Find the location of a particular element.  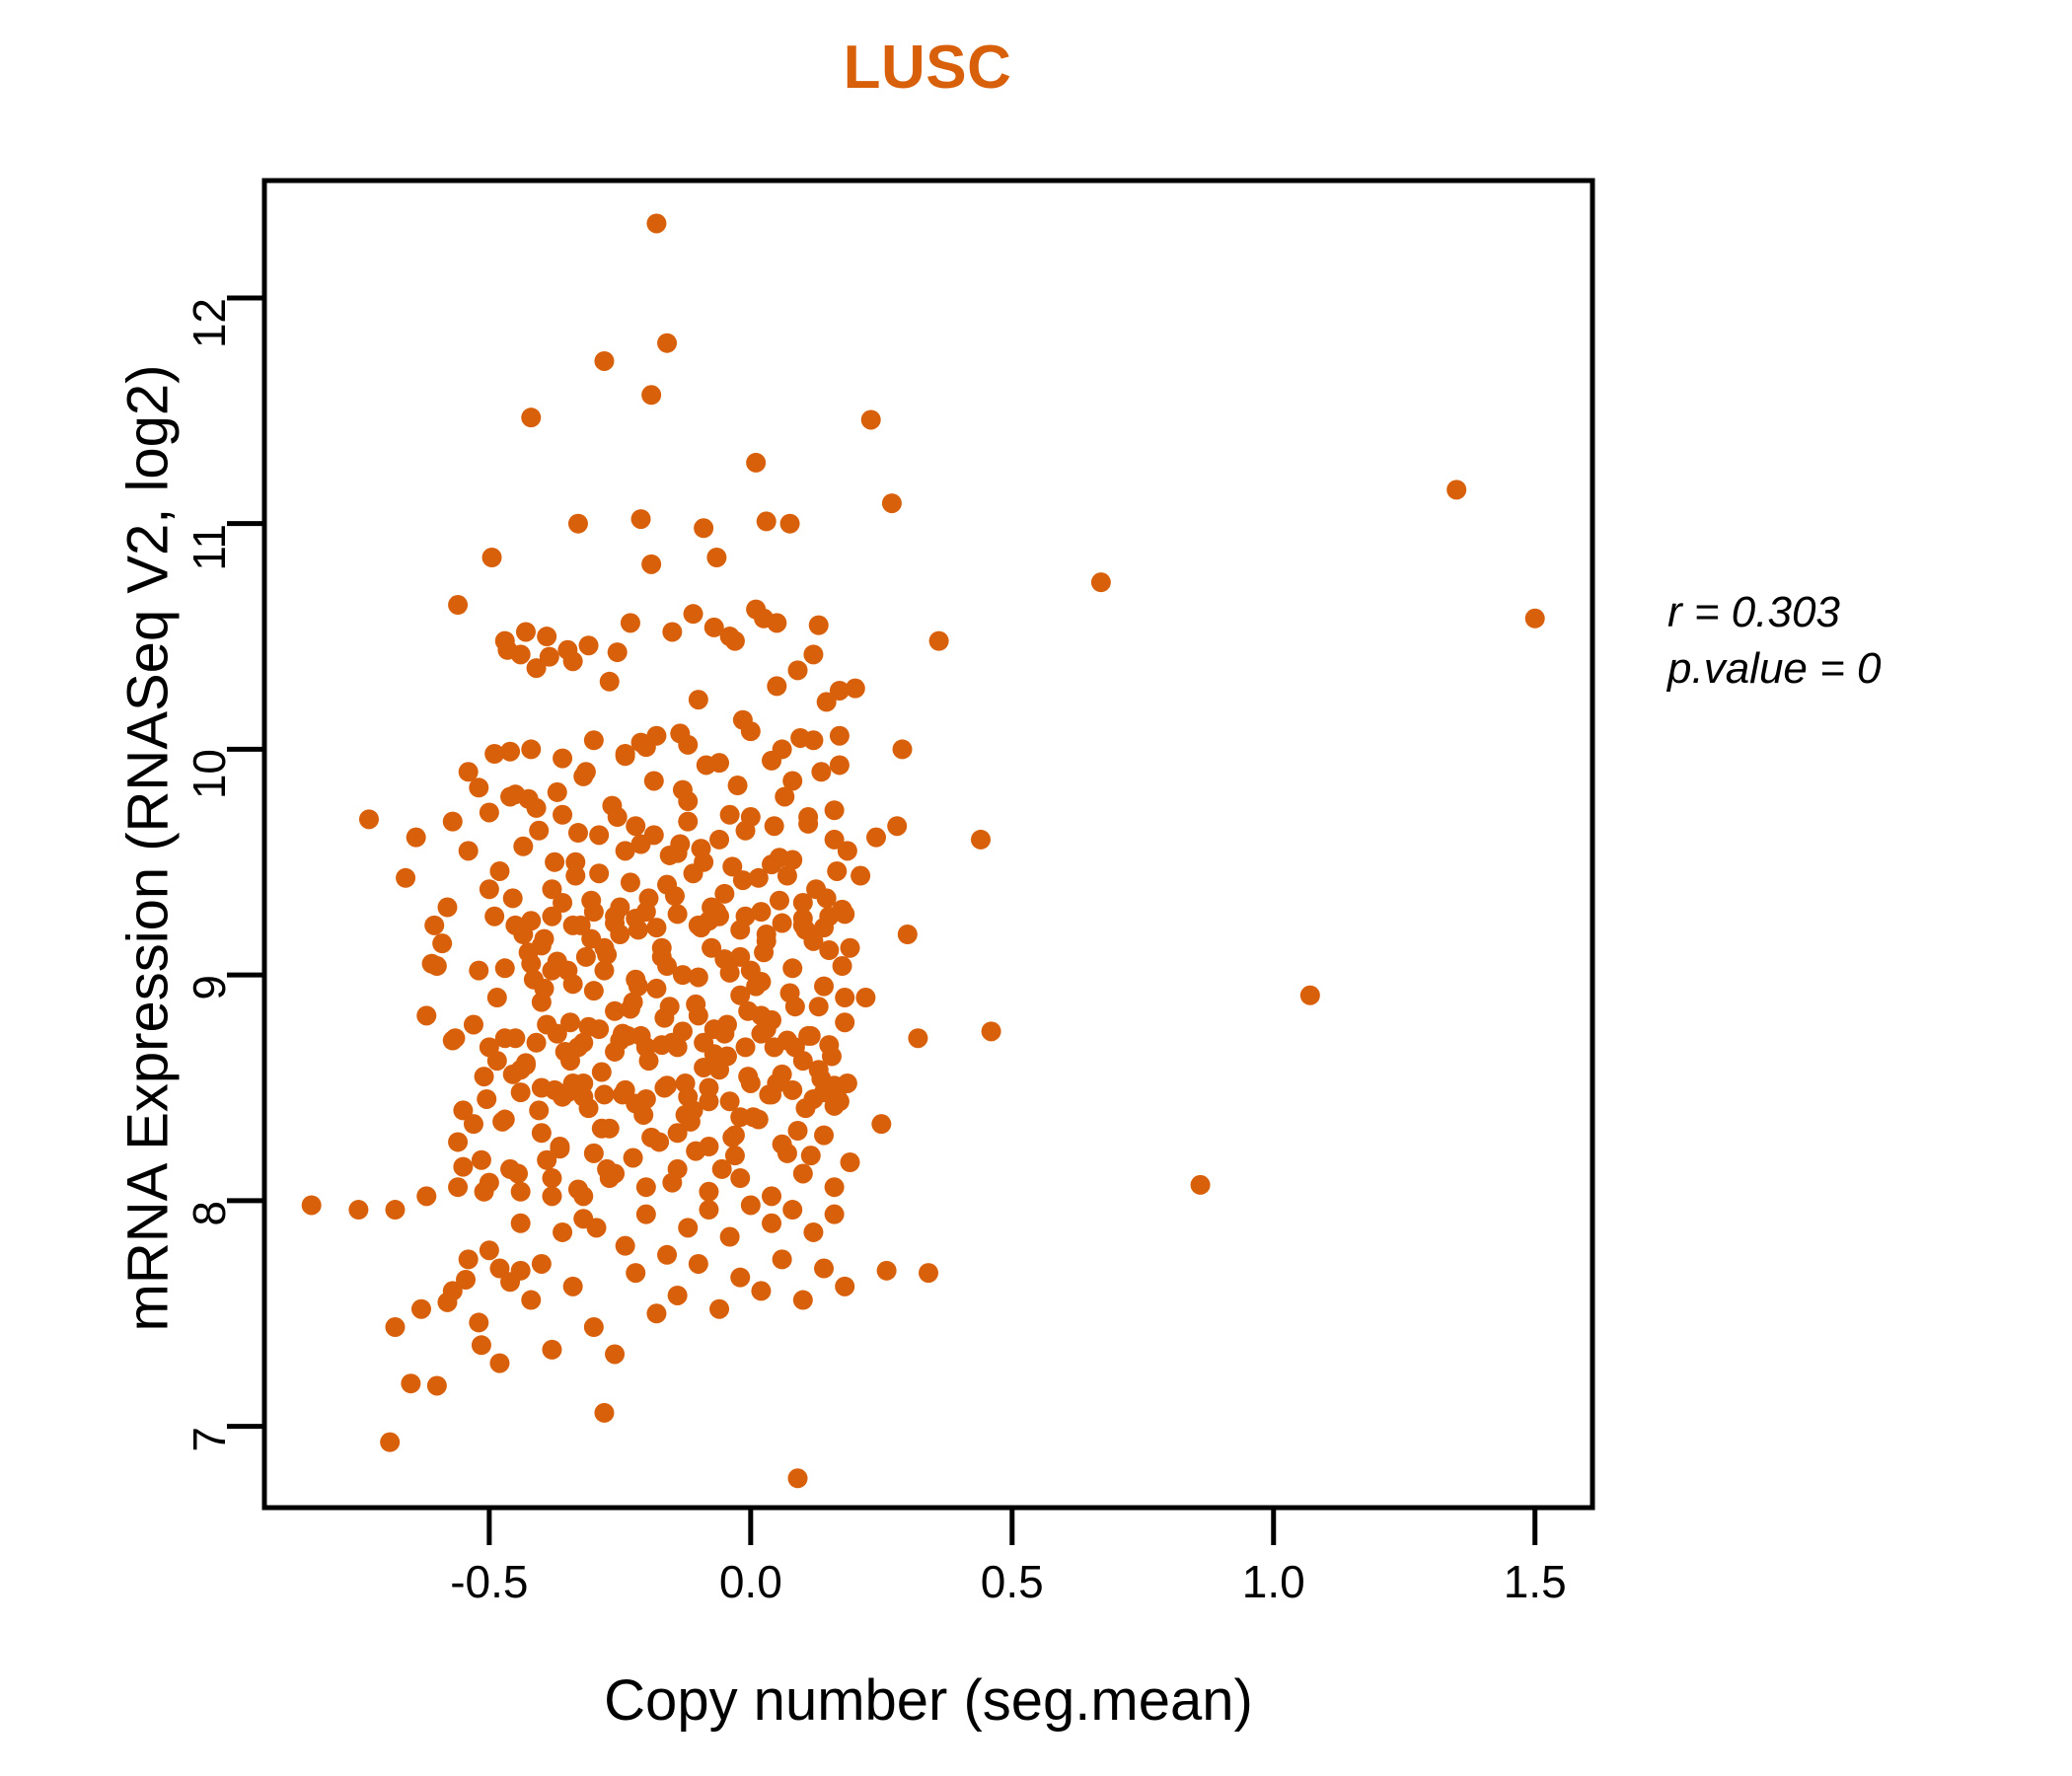

x-axis-tick-label: 0.0 is located at coordinates (750, 1581).